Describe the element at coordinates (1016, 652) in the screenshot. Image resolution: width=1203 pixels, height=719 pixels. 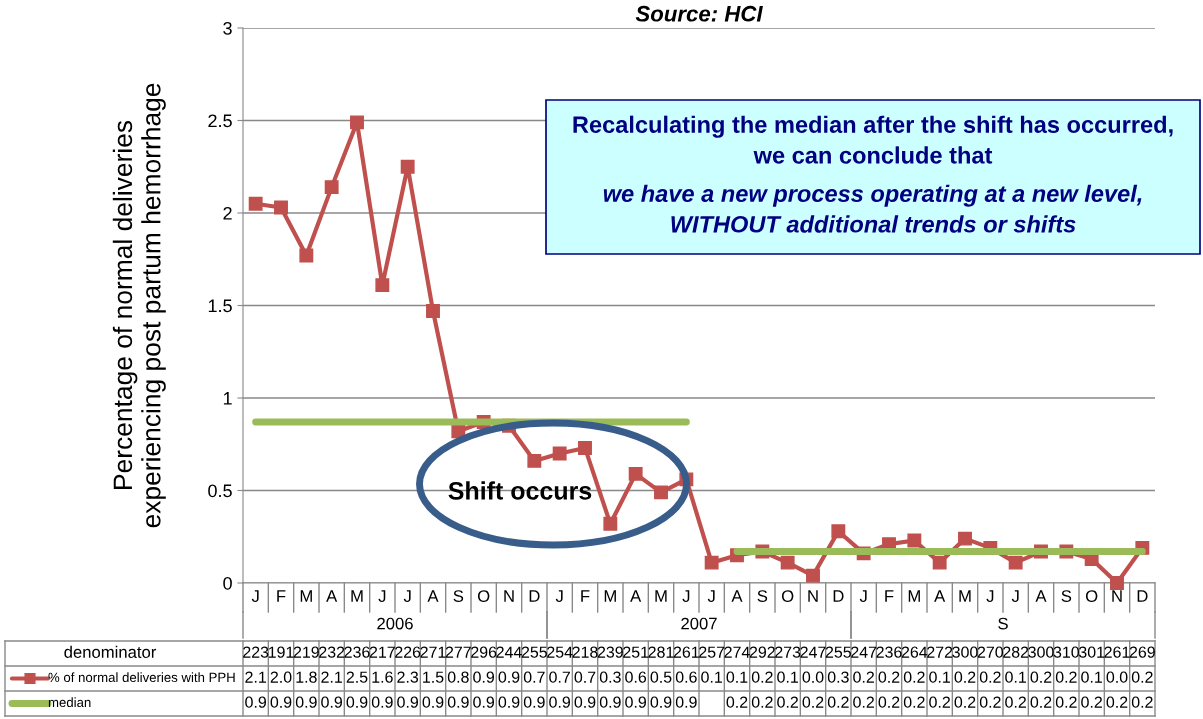
I see `text: 282` at that location.